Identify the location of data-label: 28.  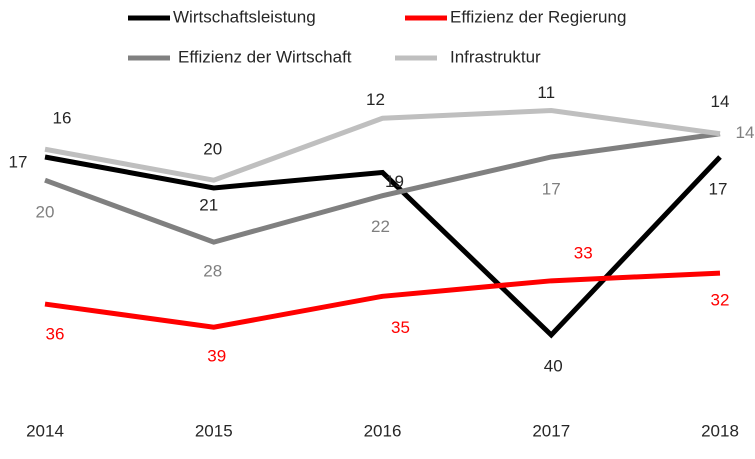
(212, 271).